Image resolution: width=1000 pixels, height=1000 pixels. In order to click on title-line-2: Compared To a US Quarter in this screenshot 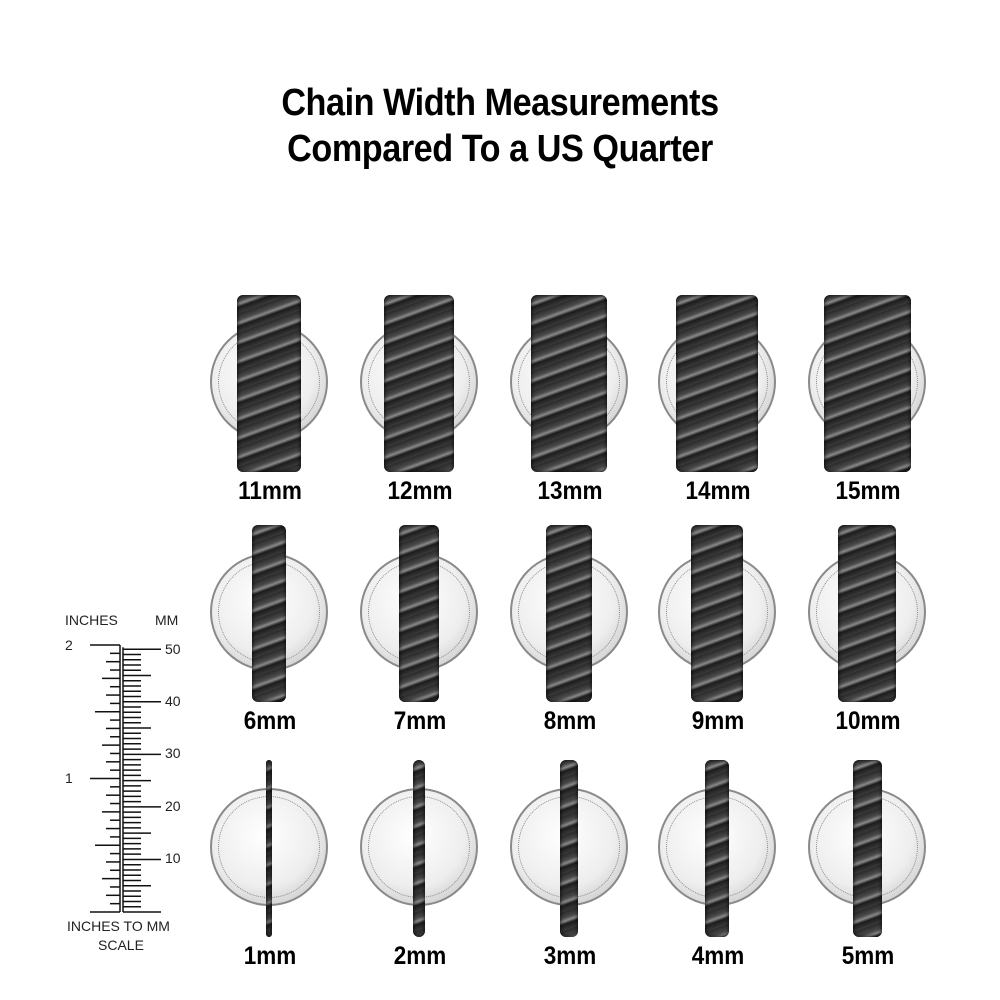, I will do `click(500, 149)`.